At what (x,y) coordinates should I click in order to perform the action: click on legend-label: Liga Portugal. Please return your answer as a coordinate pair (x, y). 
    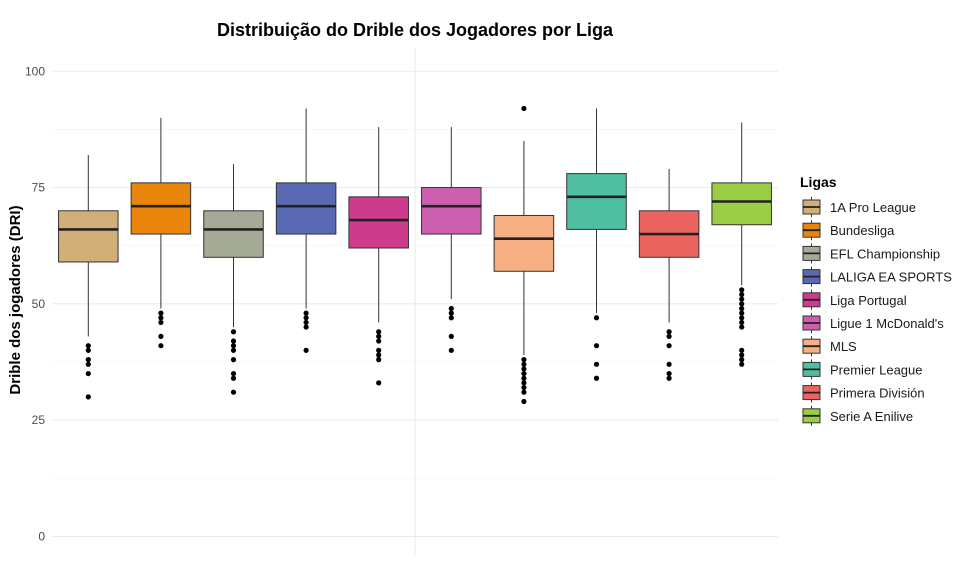
    Looking at the image, I should click on (868, 300).